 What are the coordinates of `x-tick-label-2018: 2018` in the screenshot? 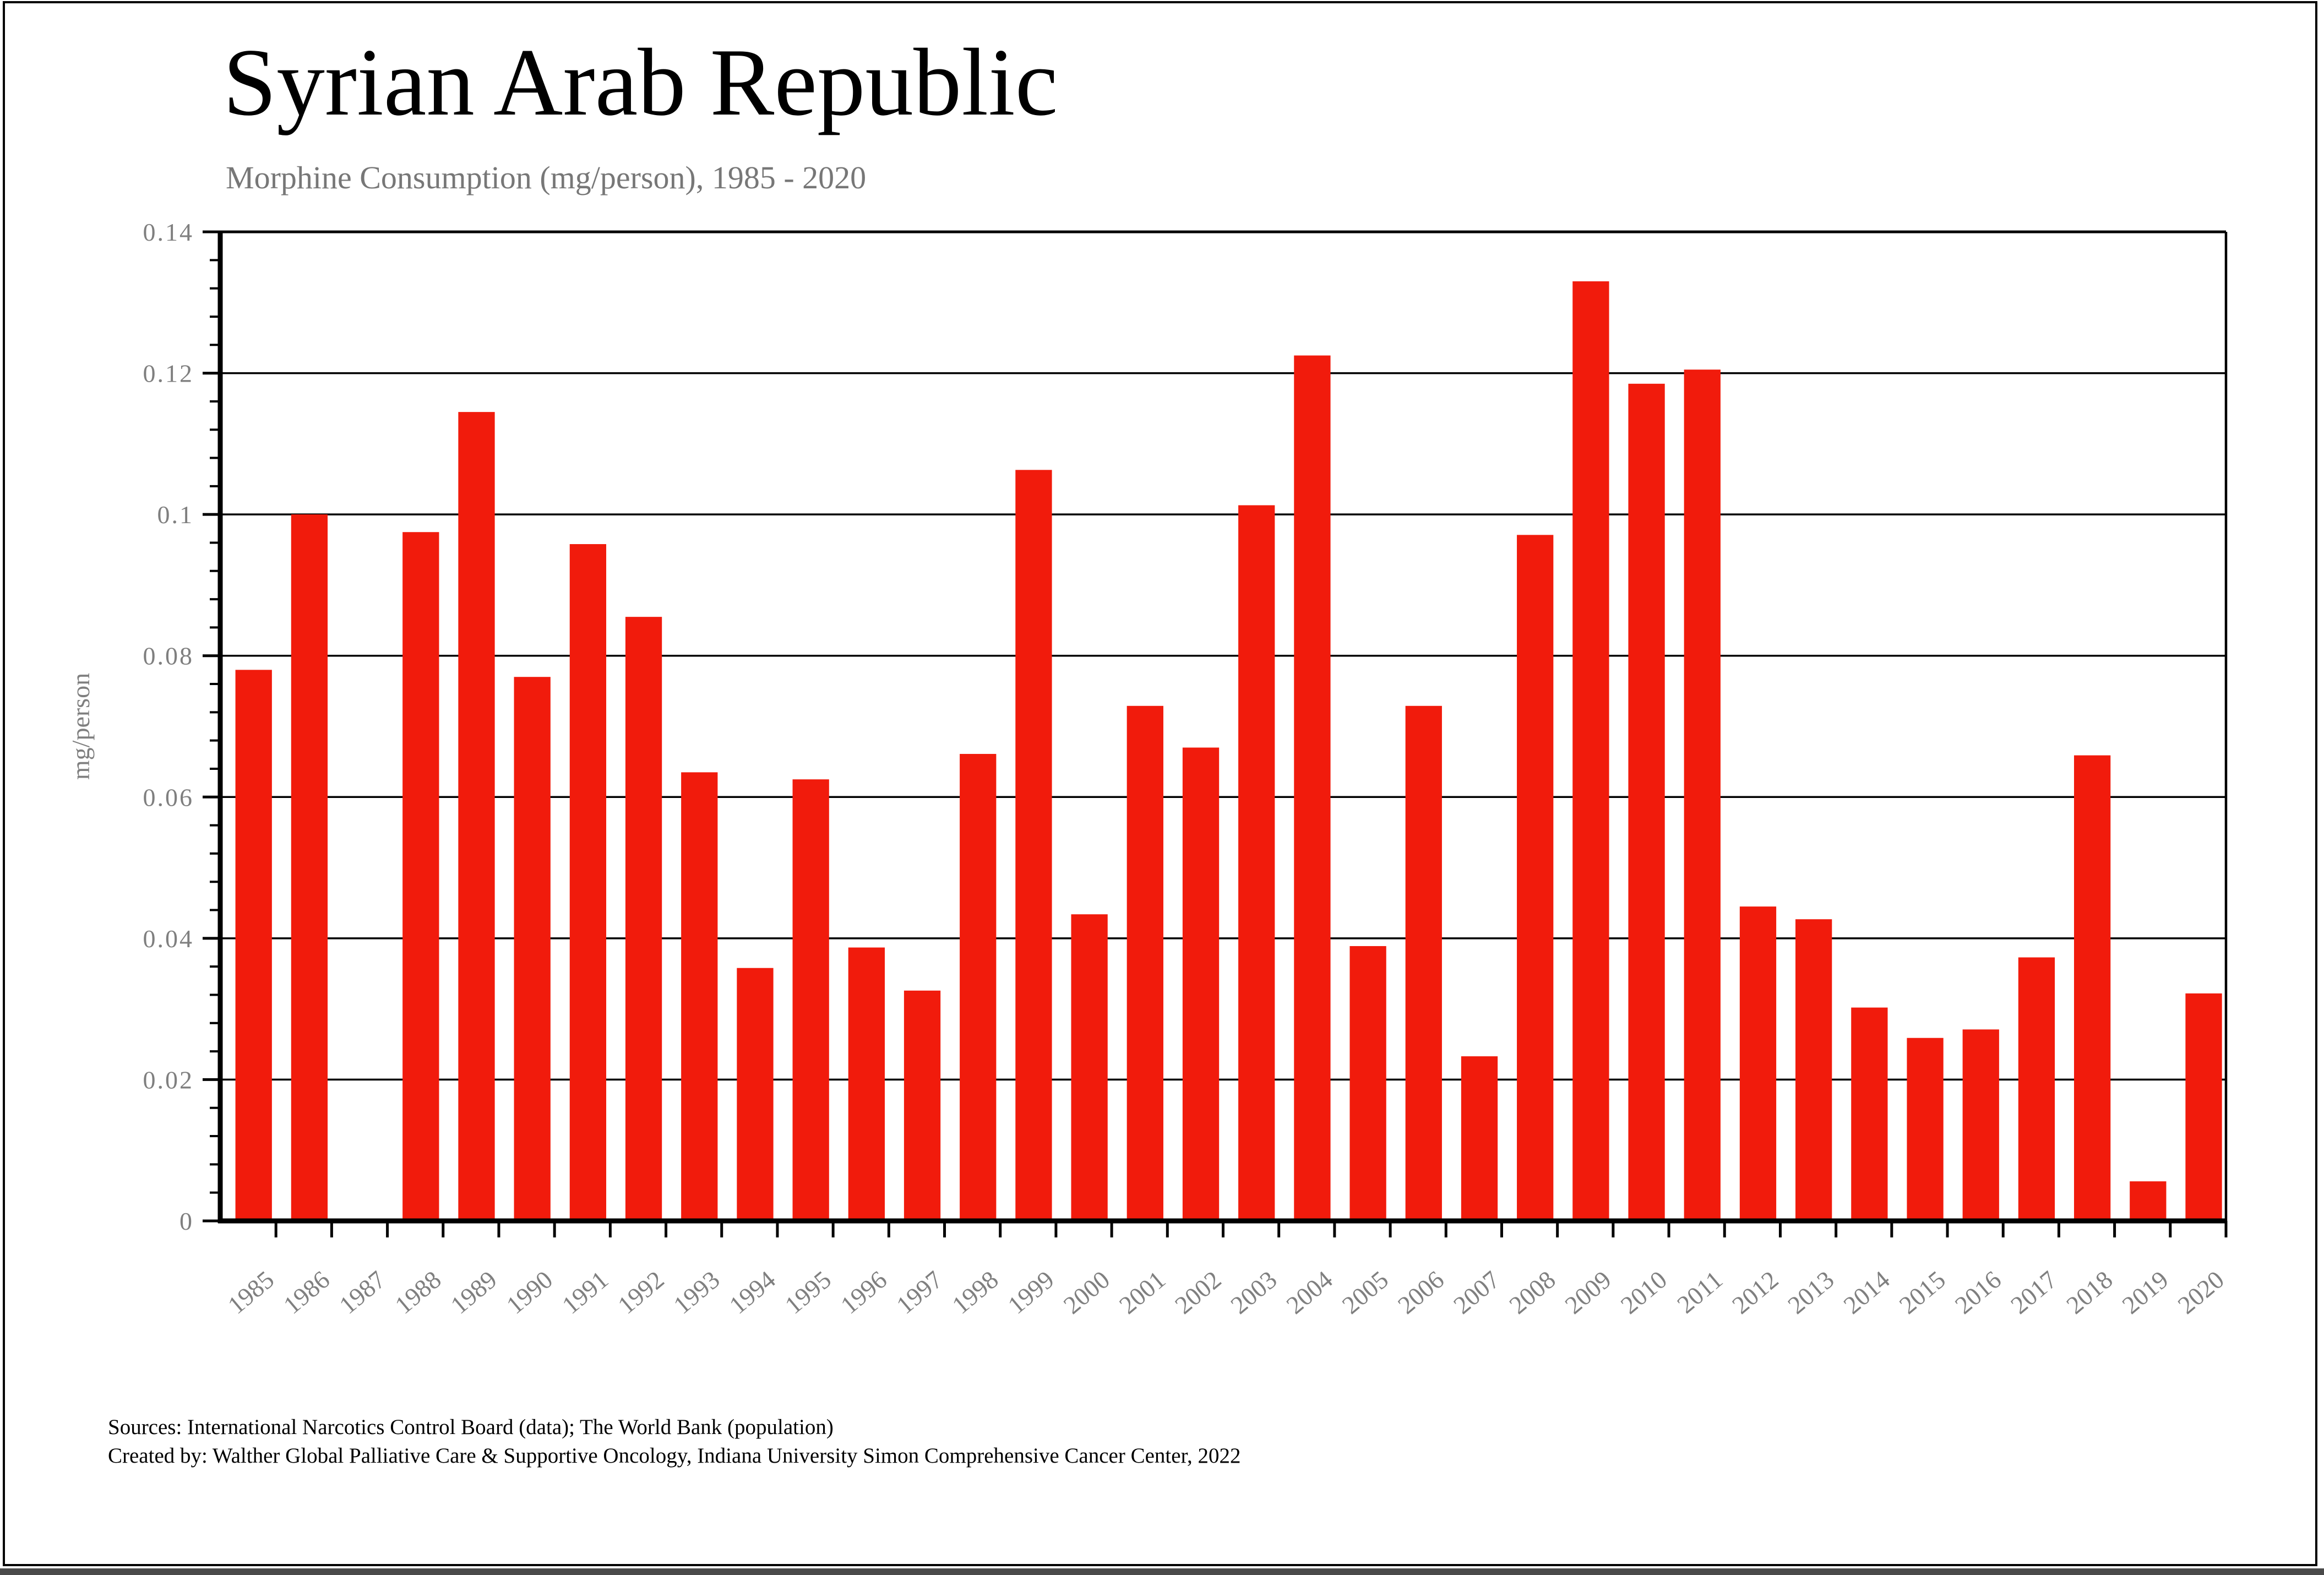 It's located at (2089, 1292).